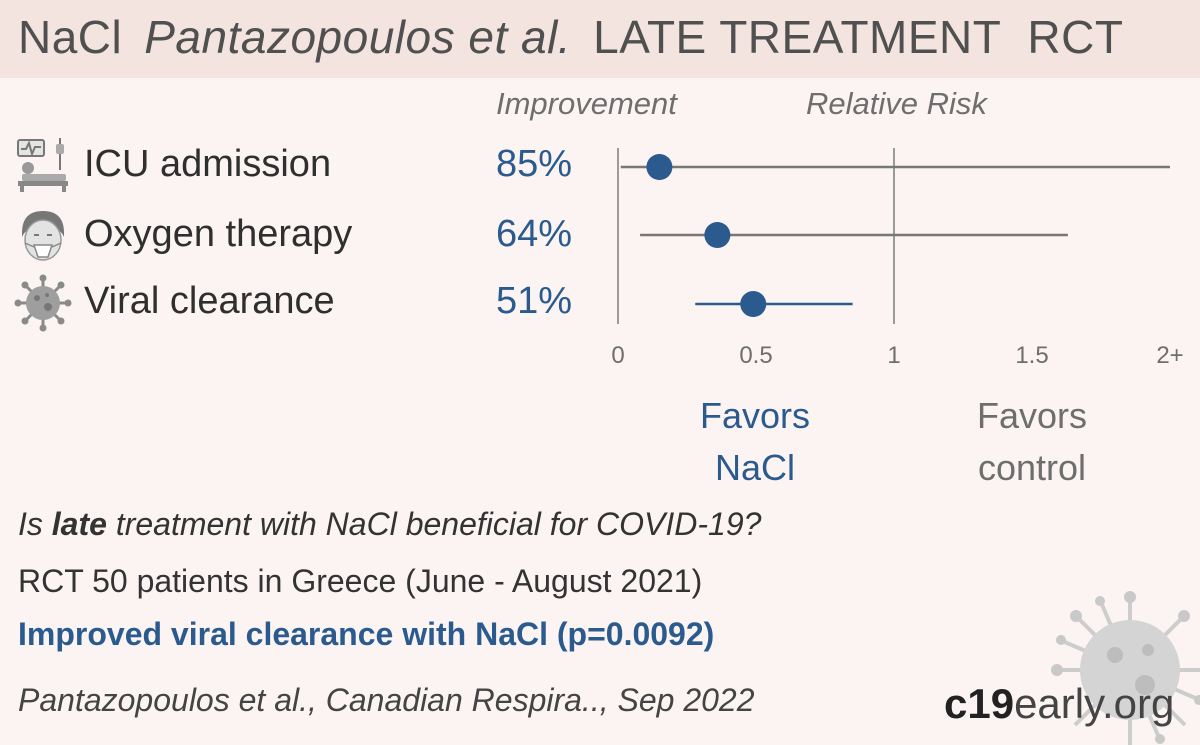 The image size is (1200, 745). I want to click on x-tick-label: 1, so click(893, 355).